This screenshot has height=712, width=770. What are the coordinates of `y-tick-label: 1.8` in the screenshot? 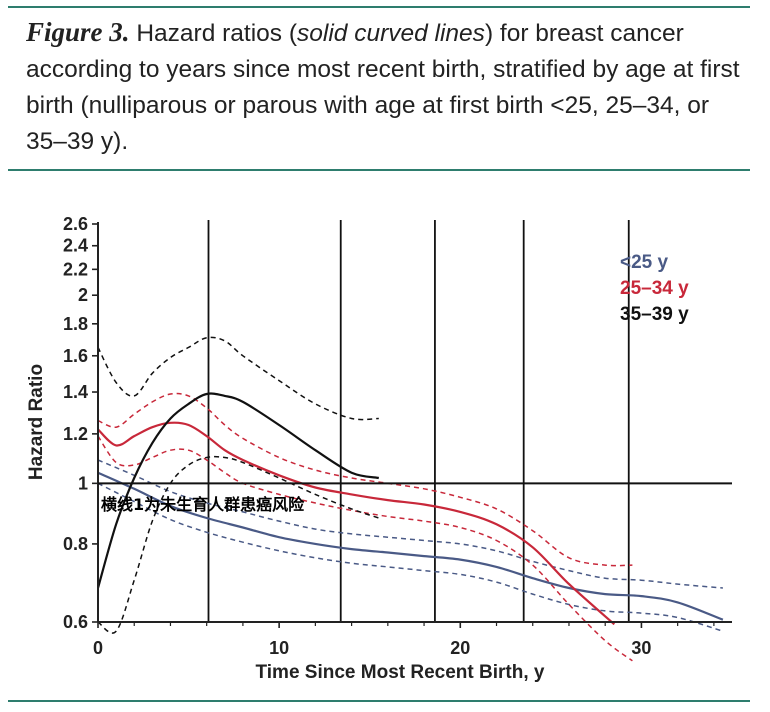 It's located at (75, 324).